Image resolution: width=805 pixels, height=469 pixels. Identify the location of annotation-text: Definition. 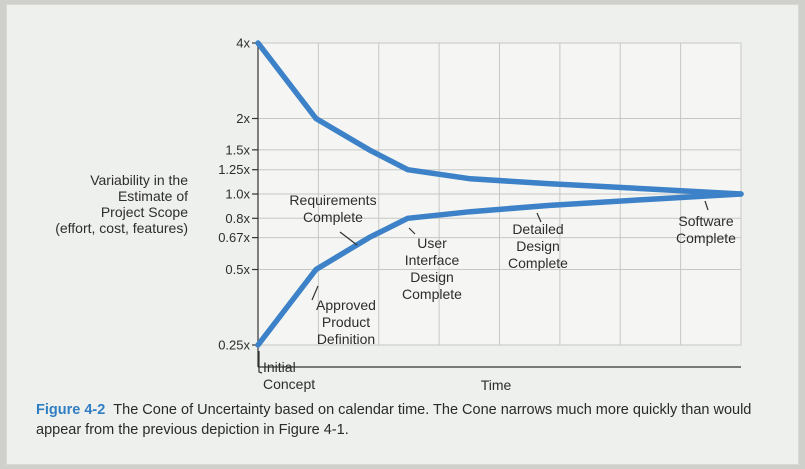
(346, 339).